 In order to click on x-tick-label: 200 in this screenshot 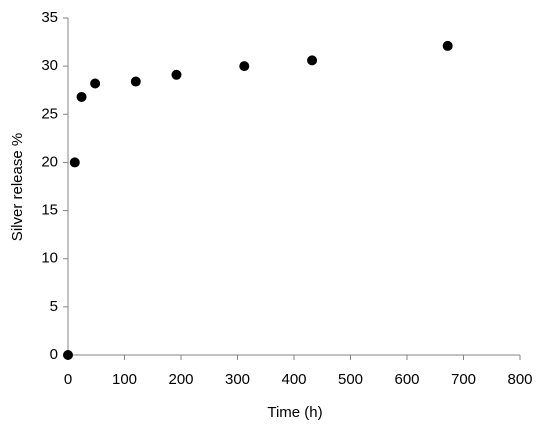, I will do `click(180, 379)`.